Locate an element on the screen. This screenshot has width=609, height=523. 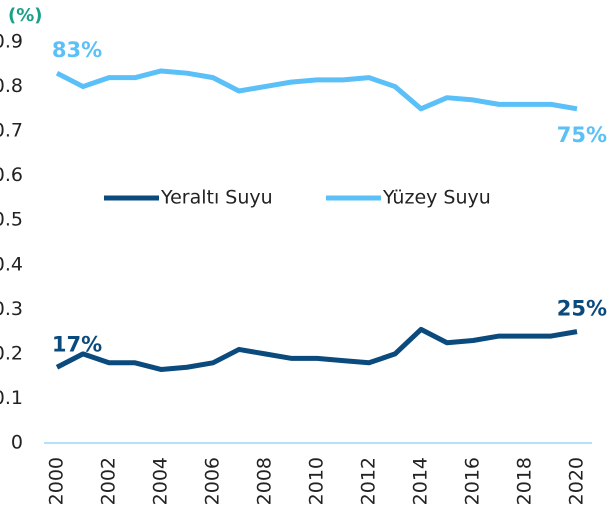
y-tick-label: 0.3 is located at coordinates (11, 309).